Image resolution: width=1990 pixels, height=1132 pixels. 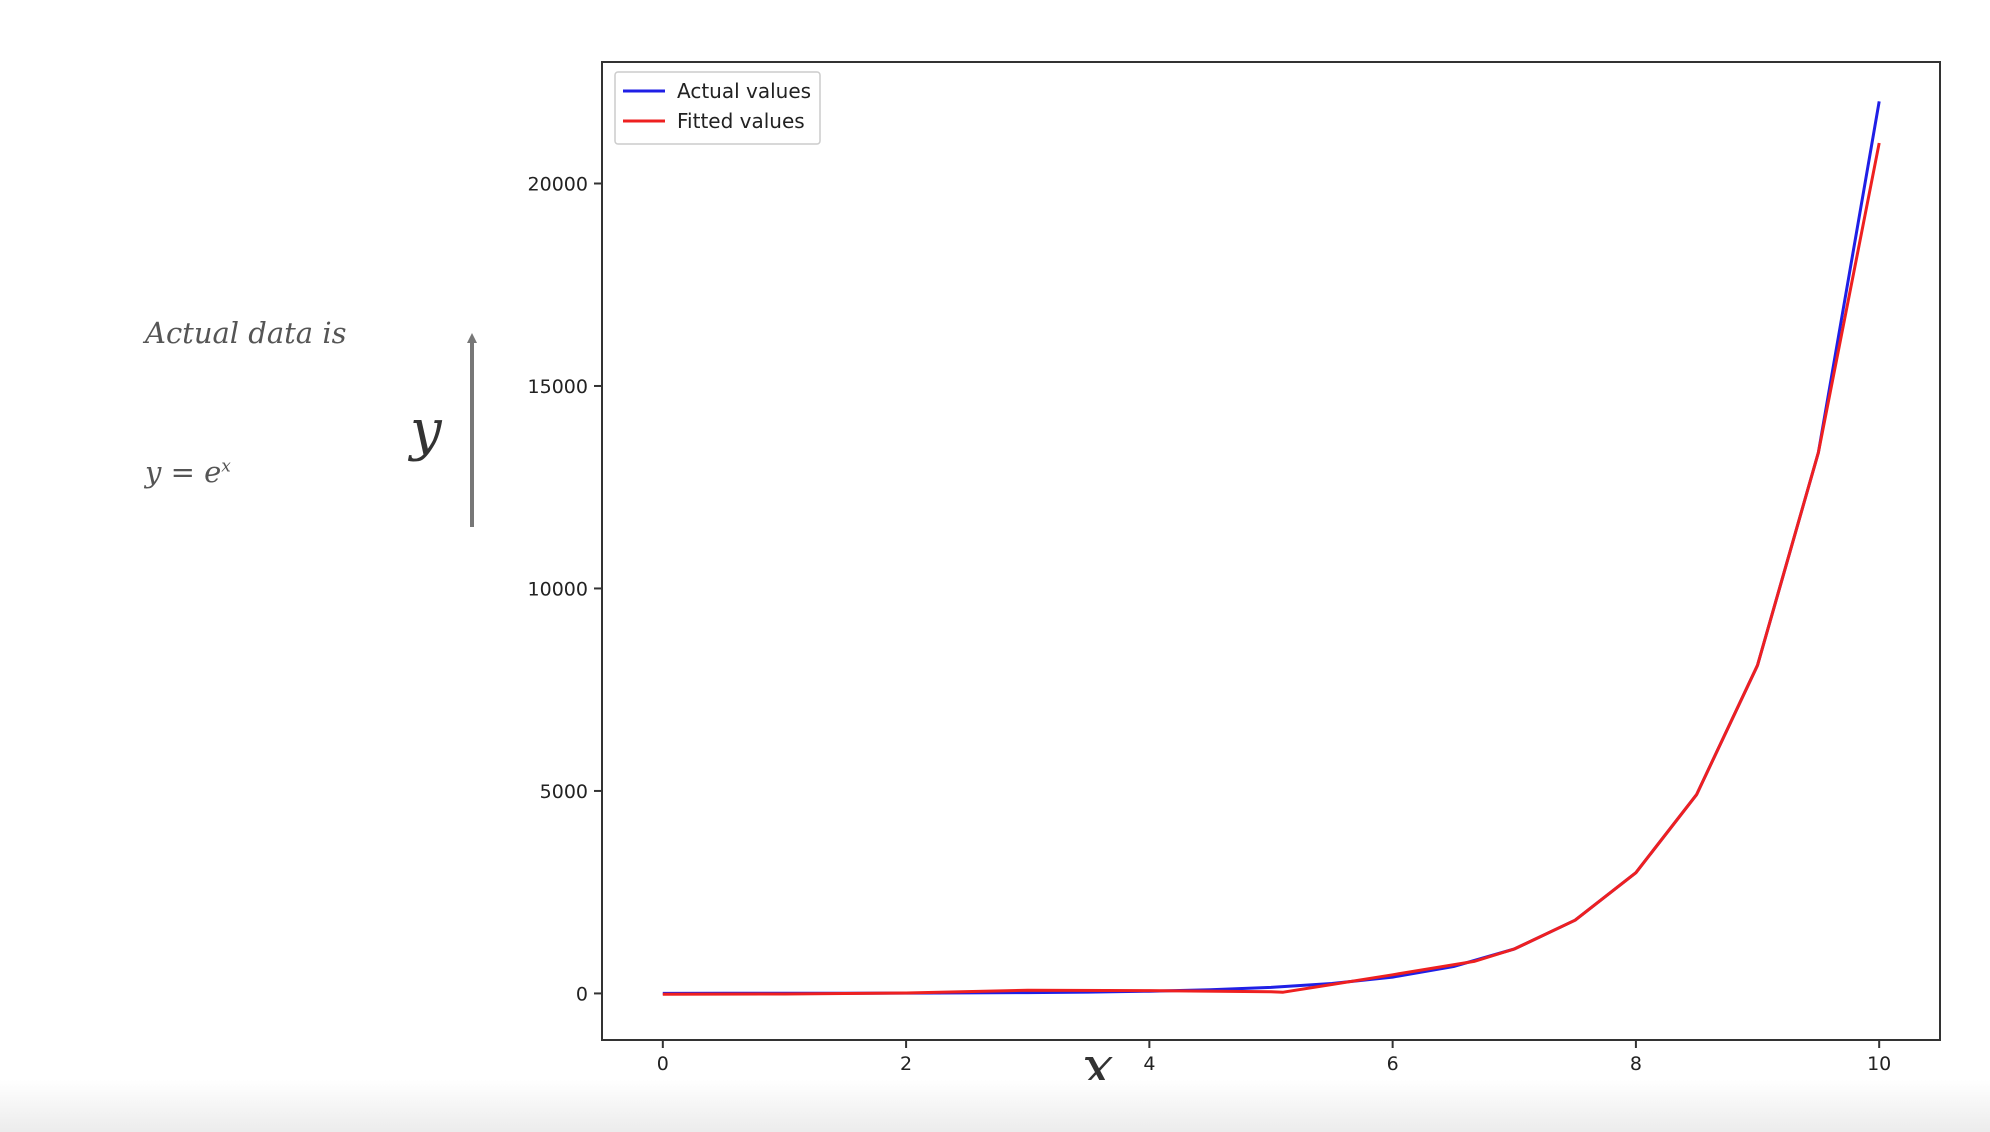 What do you see at coordinates (246, 333) in the screenshot?
I see `annotation-actual-data: Actual data is` at bounding box center [246, 333].